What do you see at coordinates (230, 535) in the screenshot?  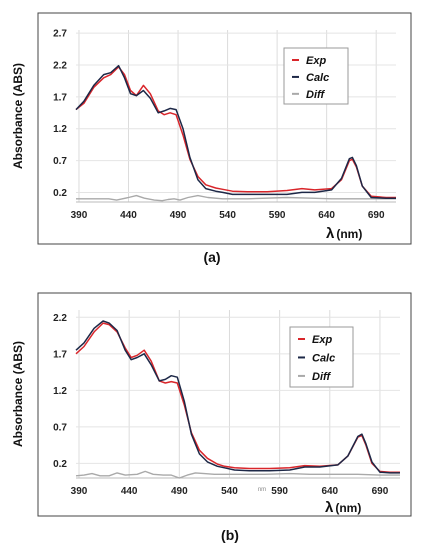 I see `panel-label: (b)` at bounding box center [230, 535].